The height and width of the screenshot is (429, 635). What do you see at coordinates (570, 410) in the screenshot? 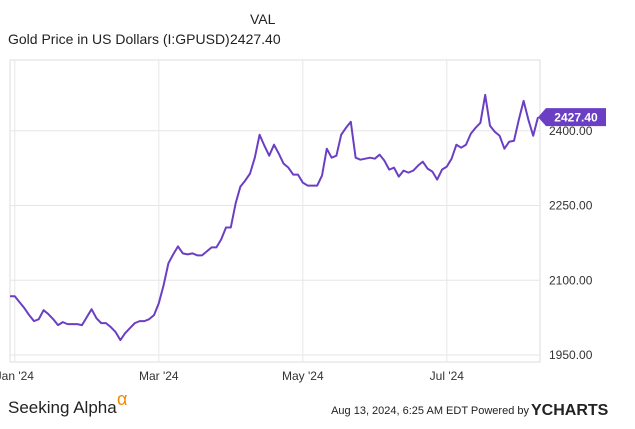
I see `provider: YCHARTS` at bounding box center [570, 410].